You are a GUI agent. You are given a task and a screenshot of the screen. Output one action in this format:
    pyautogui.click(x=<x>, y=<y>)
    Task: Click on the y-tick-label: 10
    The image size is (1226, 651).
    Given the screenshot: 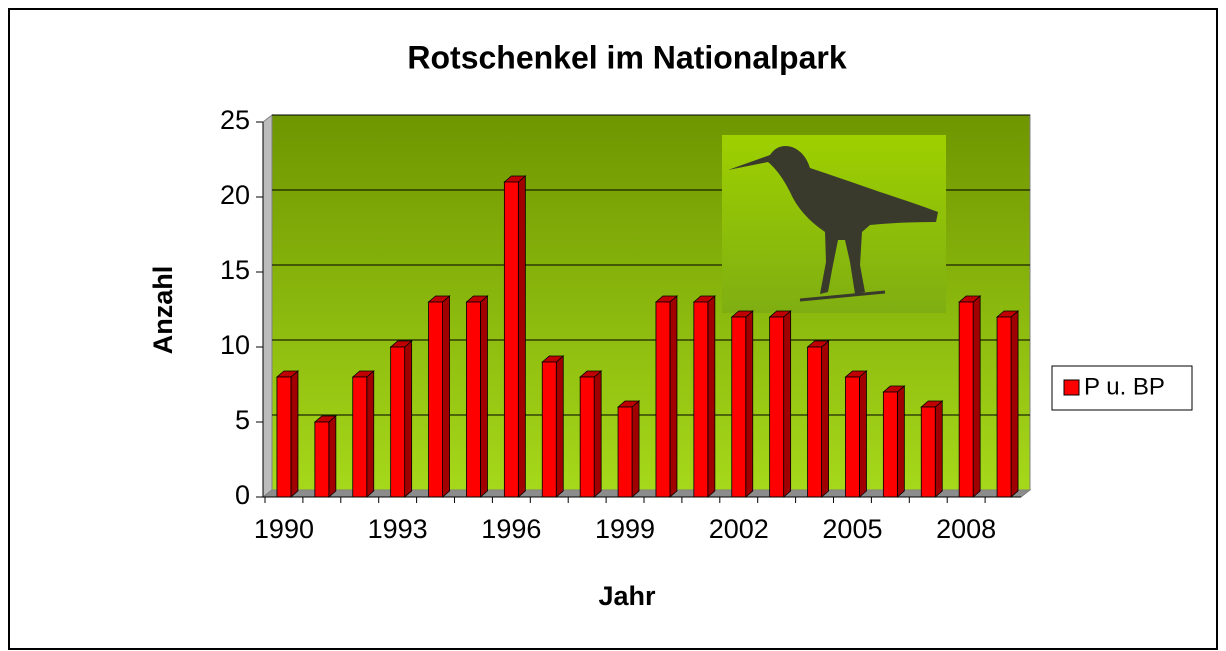 What is the action you would take?
    pyautogui.click(x=235, y=345)
    